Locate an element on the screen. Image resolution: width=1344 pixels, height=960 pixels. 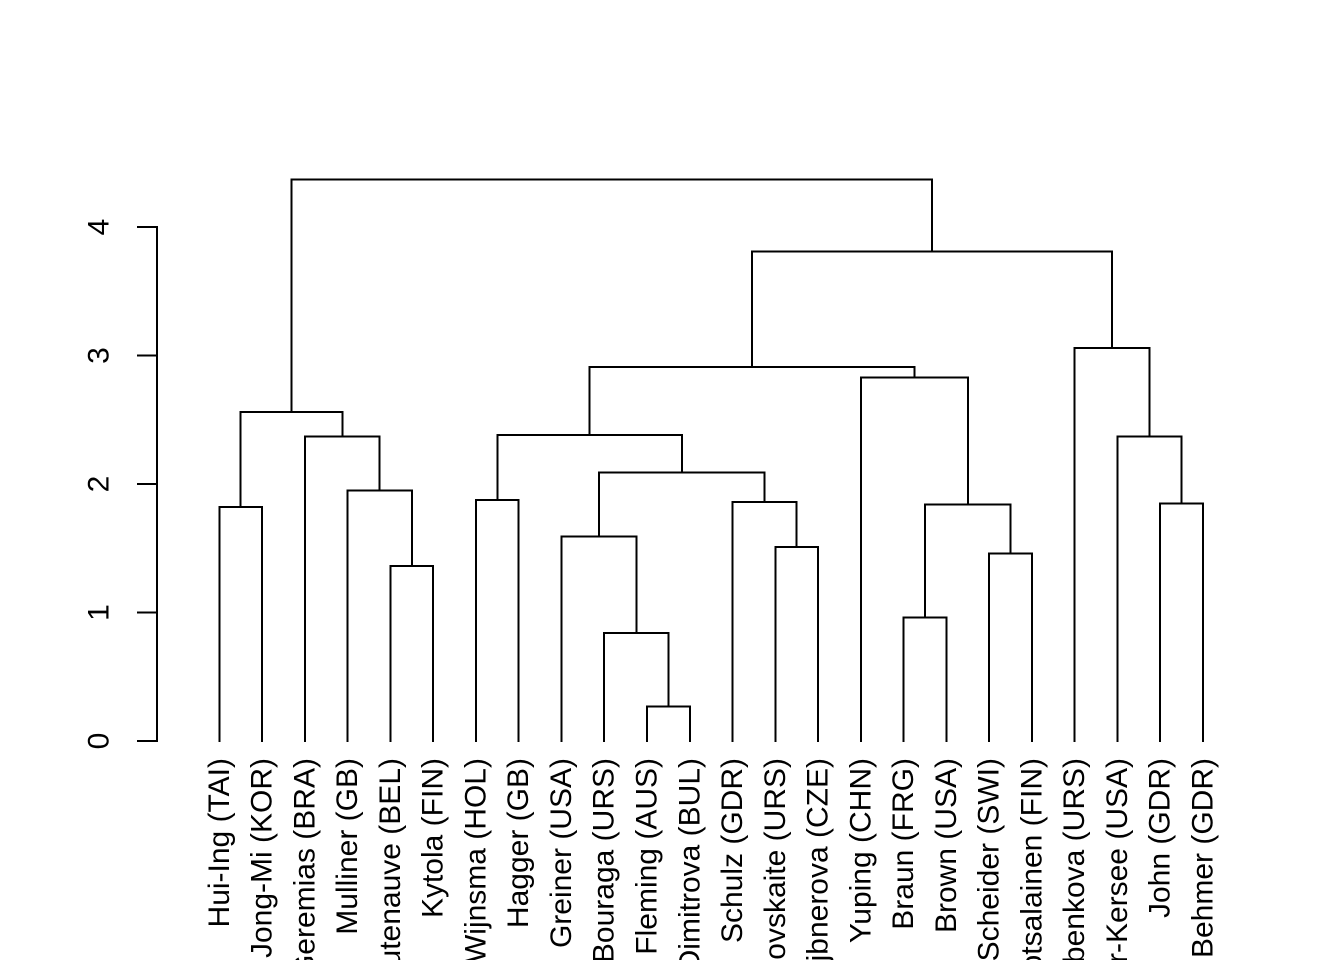
leaf-label: Fleming (AUS) is located at coordinates (647, 856).